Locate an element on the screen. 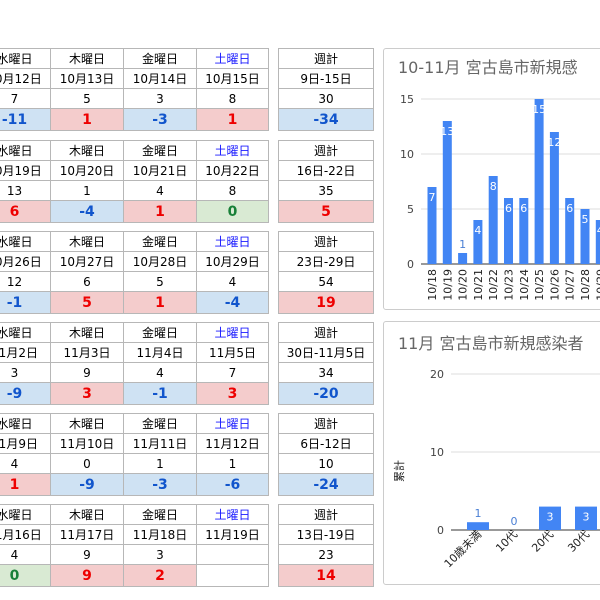 Image resolution: width=600 pixels, height=600 pixels. range-cell: 13日-19日 is located at coordinates (326, 534).